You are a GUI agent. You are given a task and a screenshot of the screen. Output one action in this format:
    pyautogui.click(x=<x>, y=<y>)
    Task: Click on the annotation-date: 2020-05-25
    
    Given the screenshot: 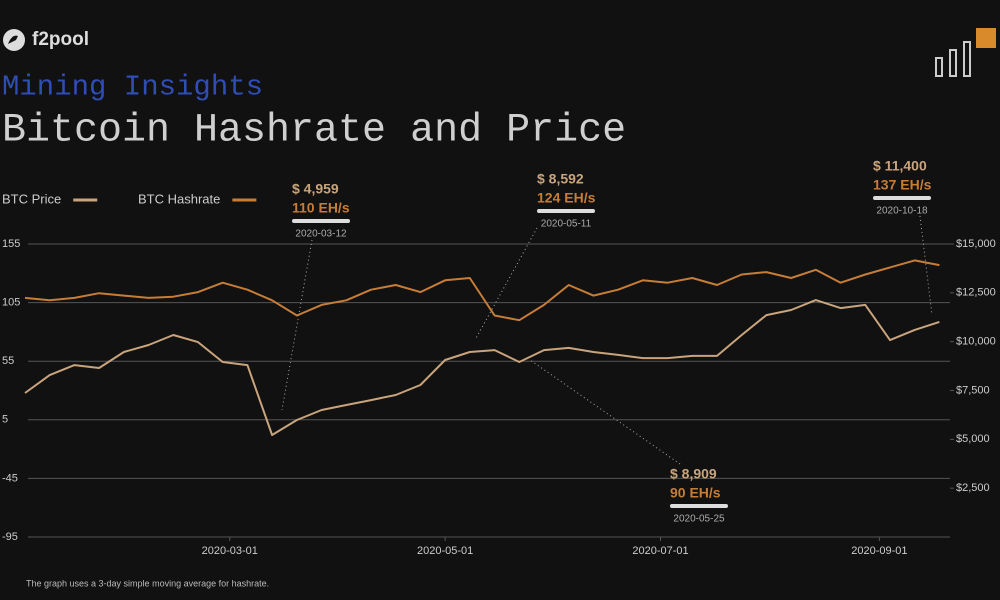 What is the action you would take?
    pyautogui.click(x=699, y=519)
    